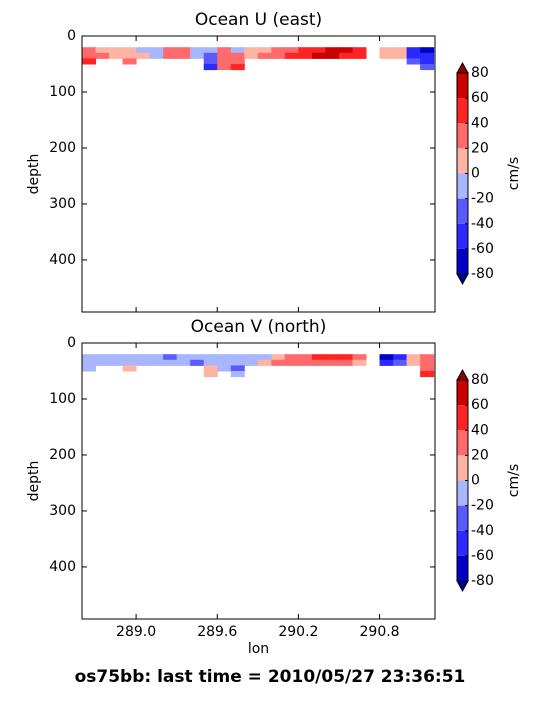  I want to click on y-tick-label: 100, so click(62, 399).